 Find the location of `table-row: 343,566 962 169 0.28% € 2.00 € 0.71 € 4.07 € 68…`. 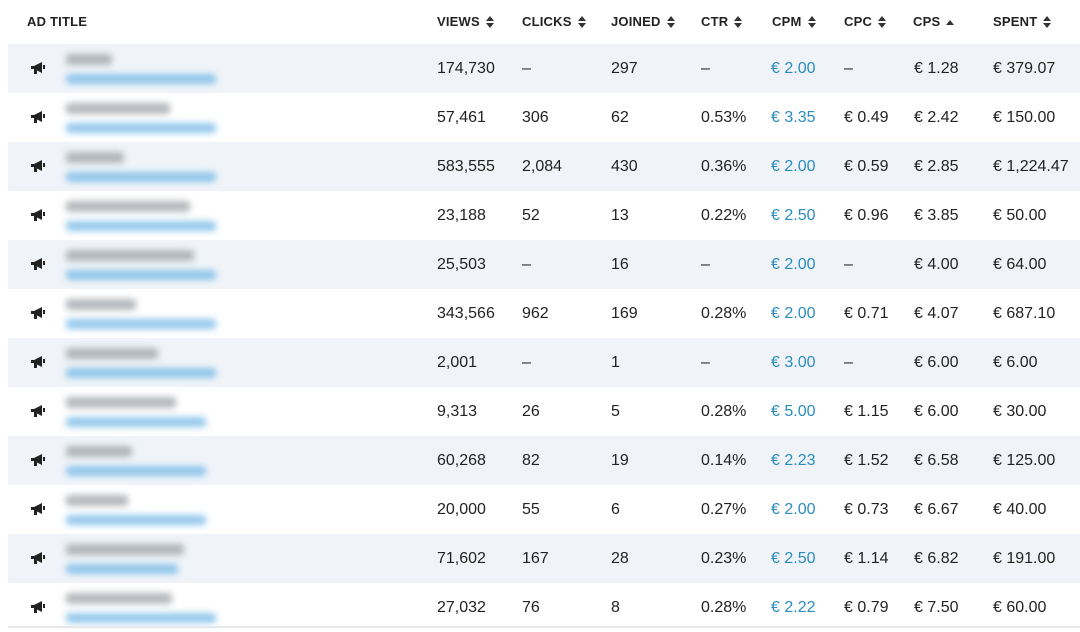

table-row: 343,566 962 169 0.28% € 2.00 € 0.71 € 4.07 € 68… is located at coordinates (544, 313).